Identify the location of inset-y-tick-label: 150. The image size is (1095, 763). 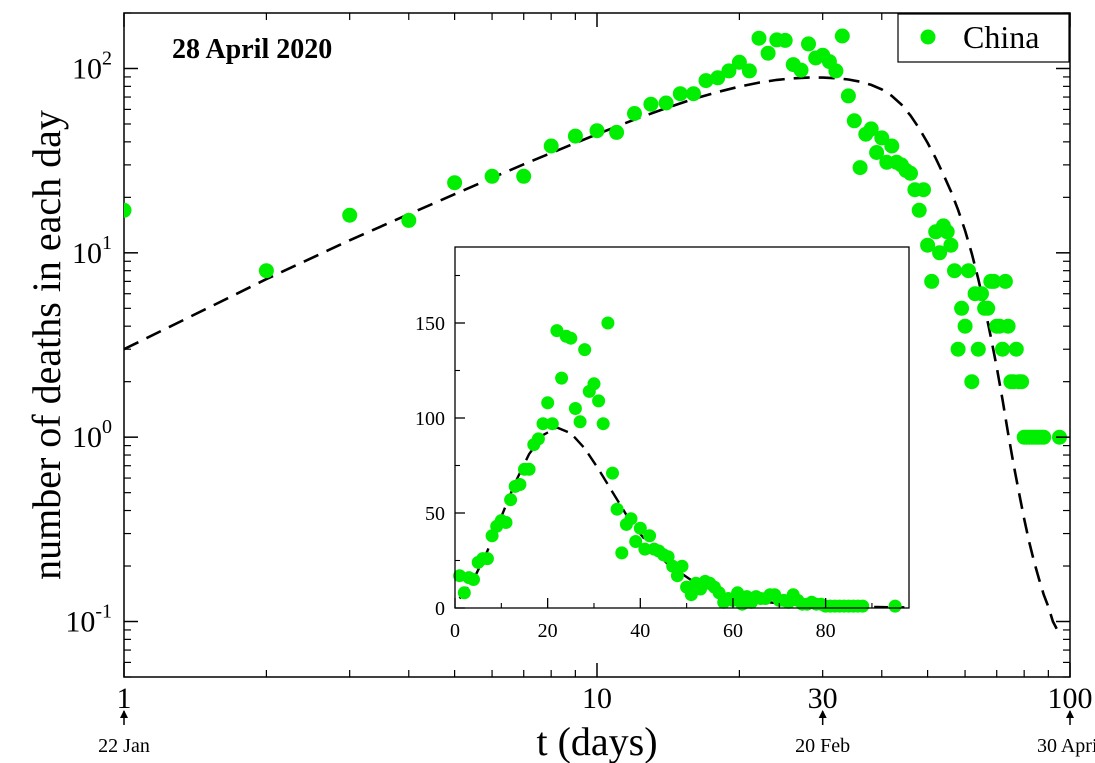
(430, 324).